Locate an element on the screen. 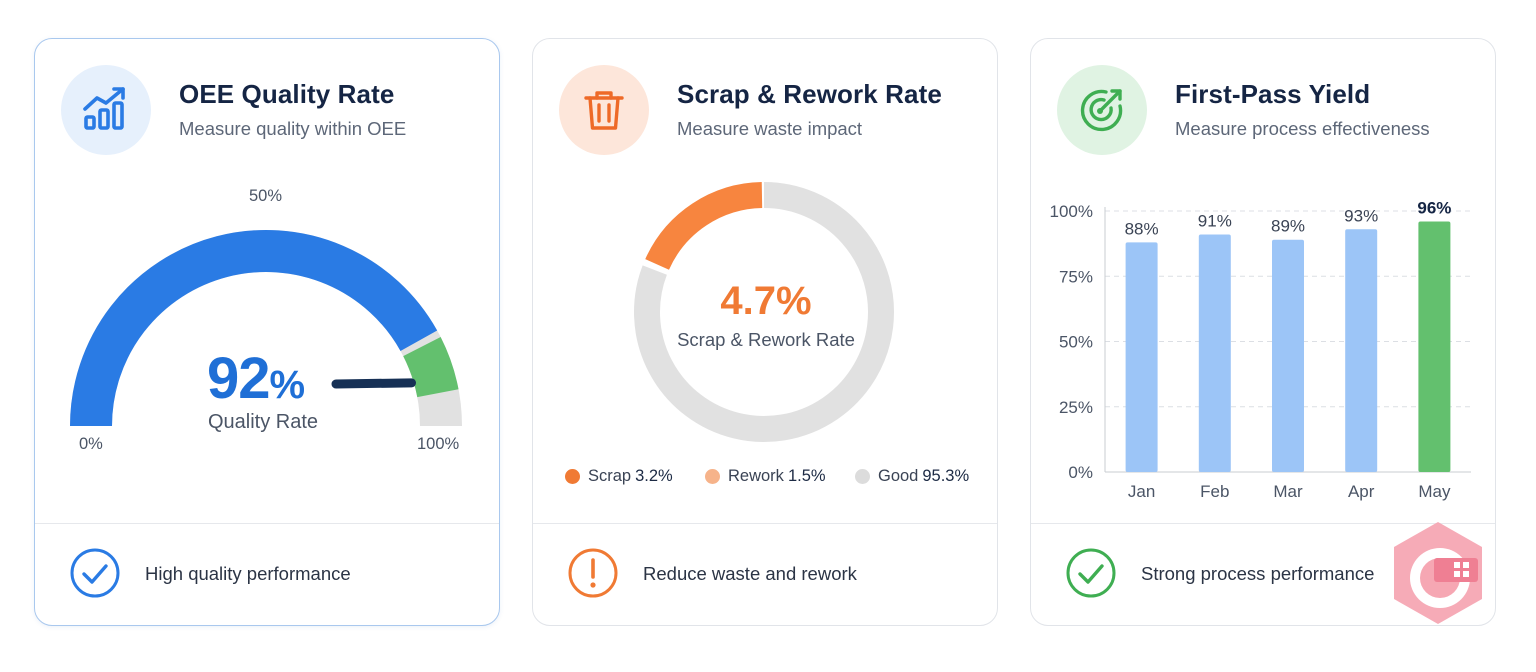 The width and height of the screenshot is (1536, 672). legend-value: 3.2% is located at coordinates (654, 476).